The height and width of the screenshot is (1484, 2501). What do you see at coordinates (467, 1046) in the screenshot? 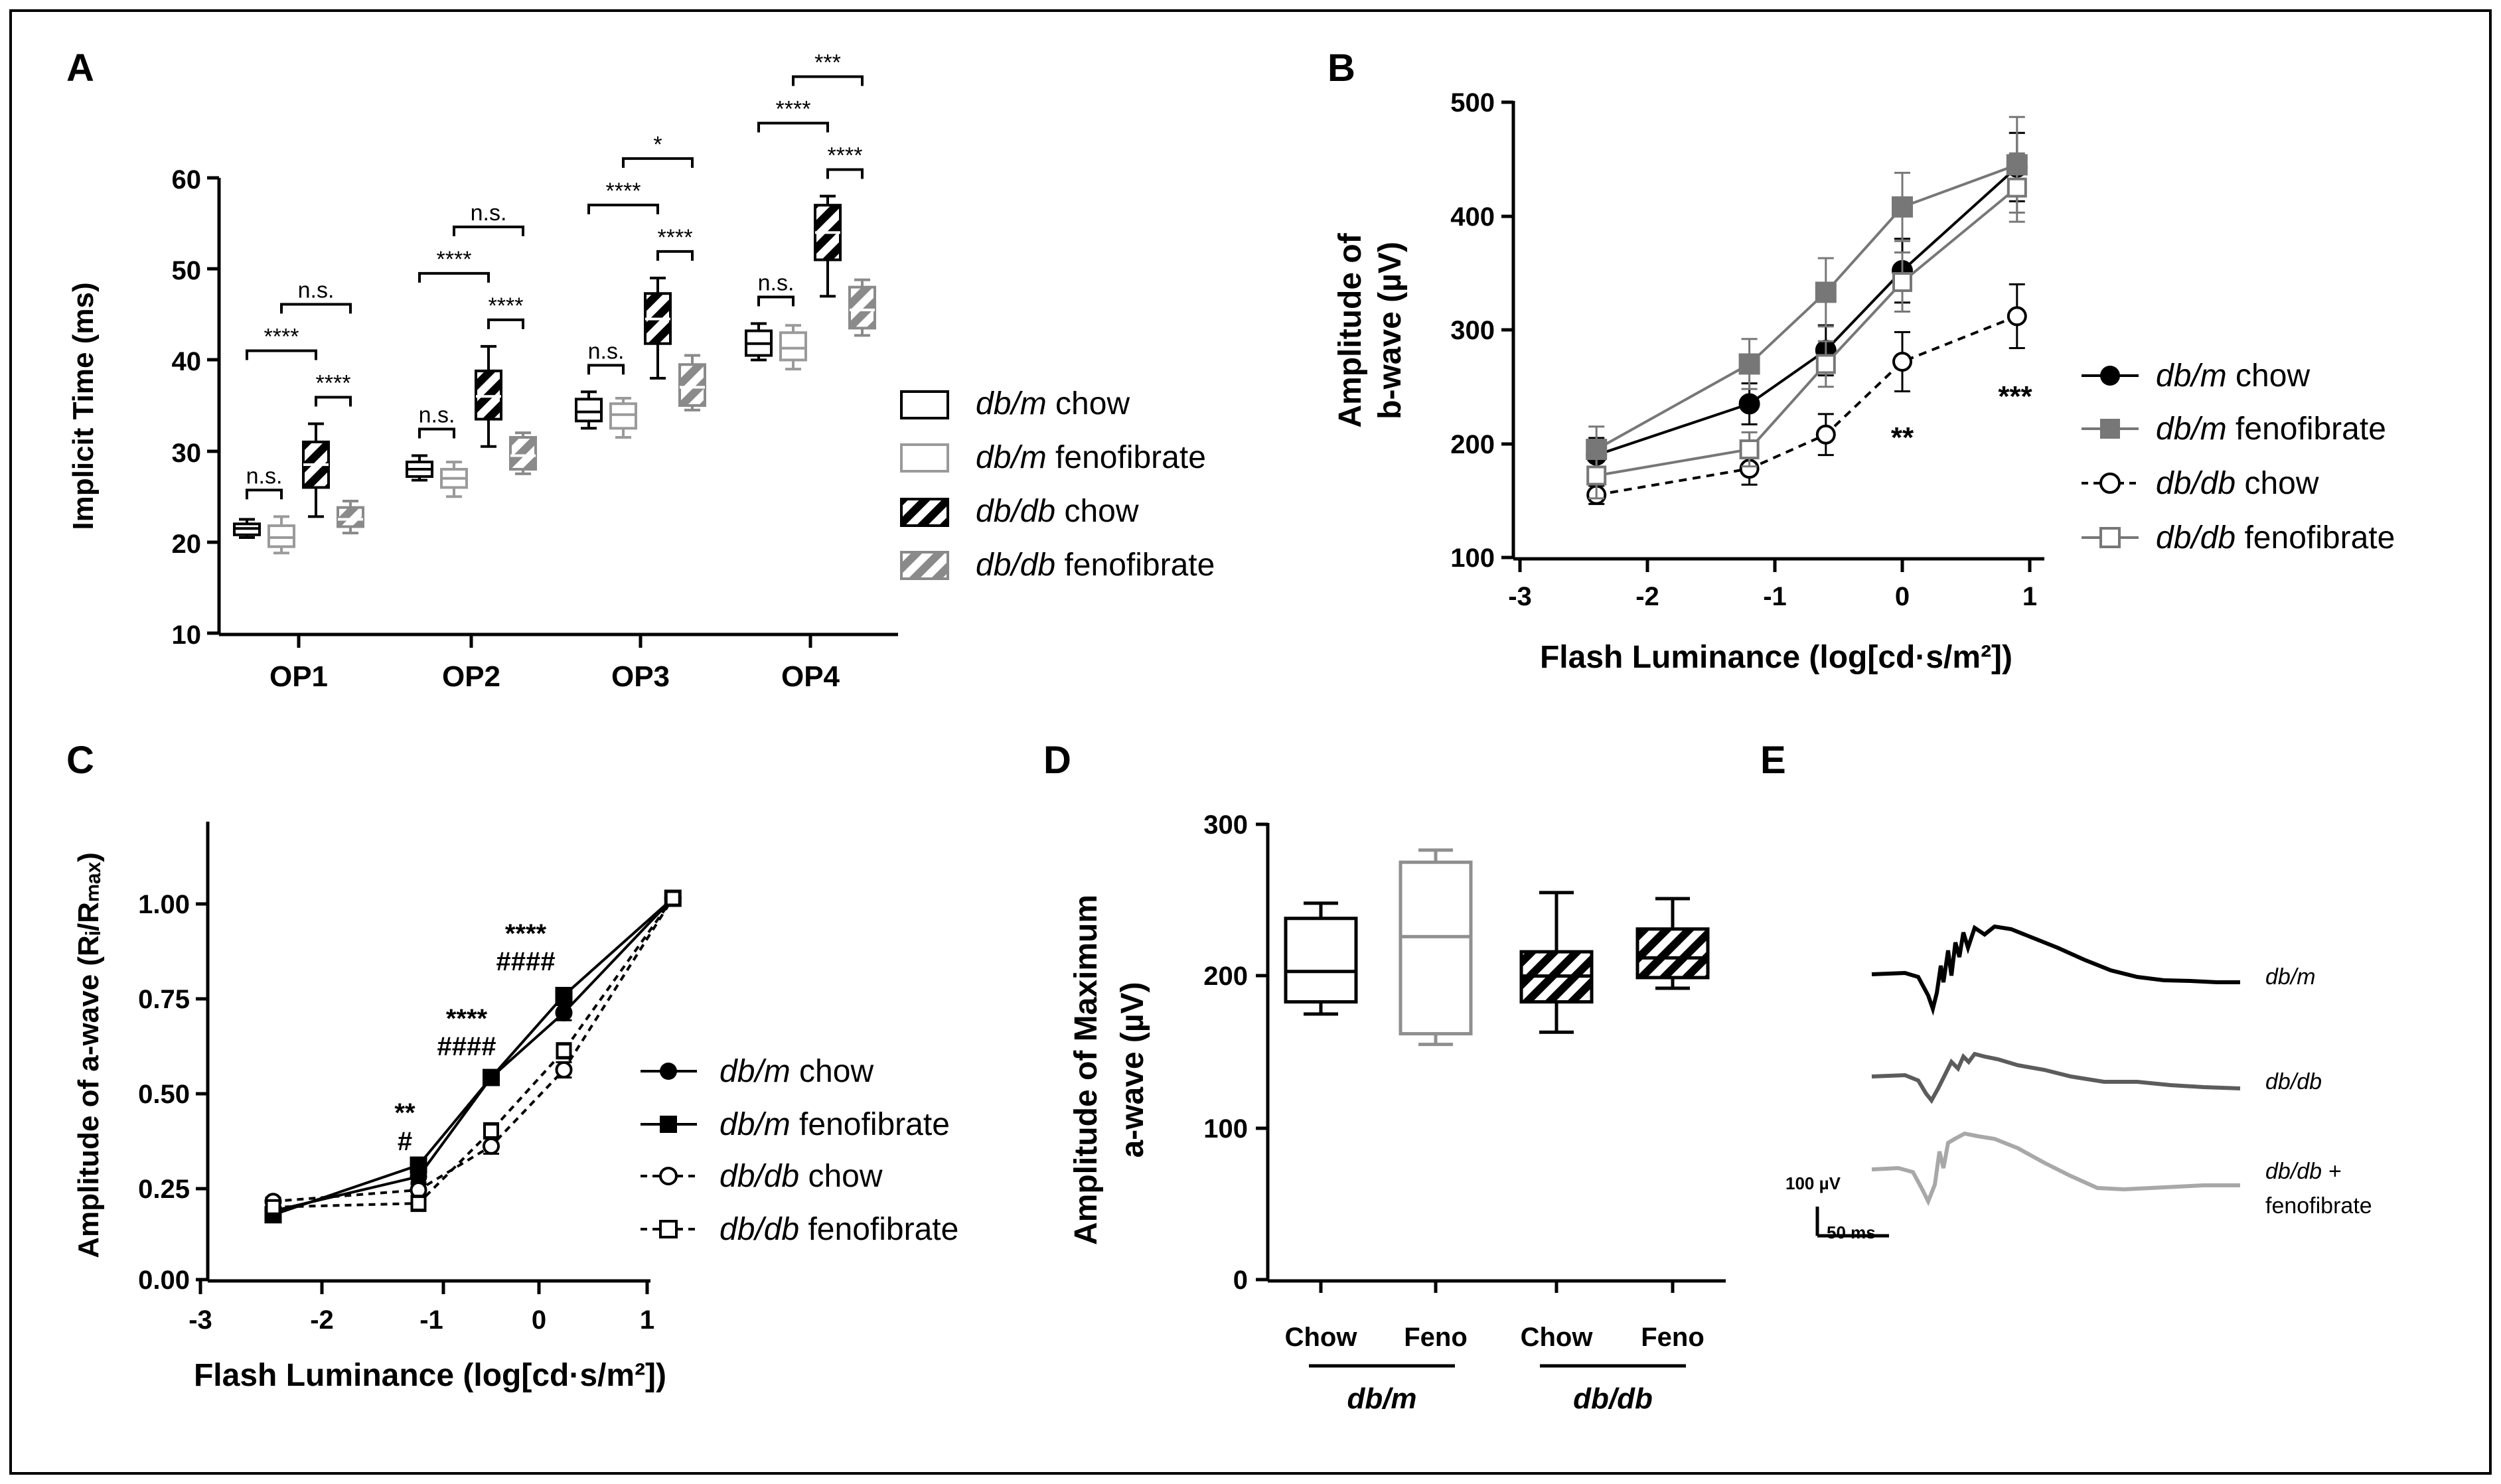
I see `c-annotation-1-bottom: ####` at bounding box center [467, 1046].